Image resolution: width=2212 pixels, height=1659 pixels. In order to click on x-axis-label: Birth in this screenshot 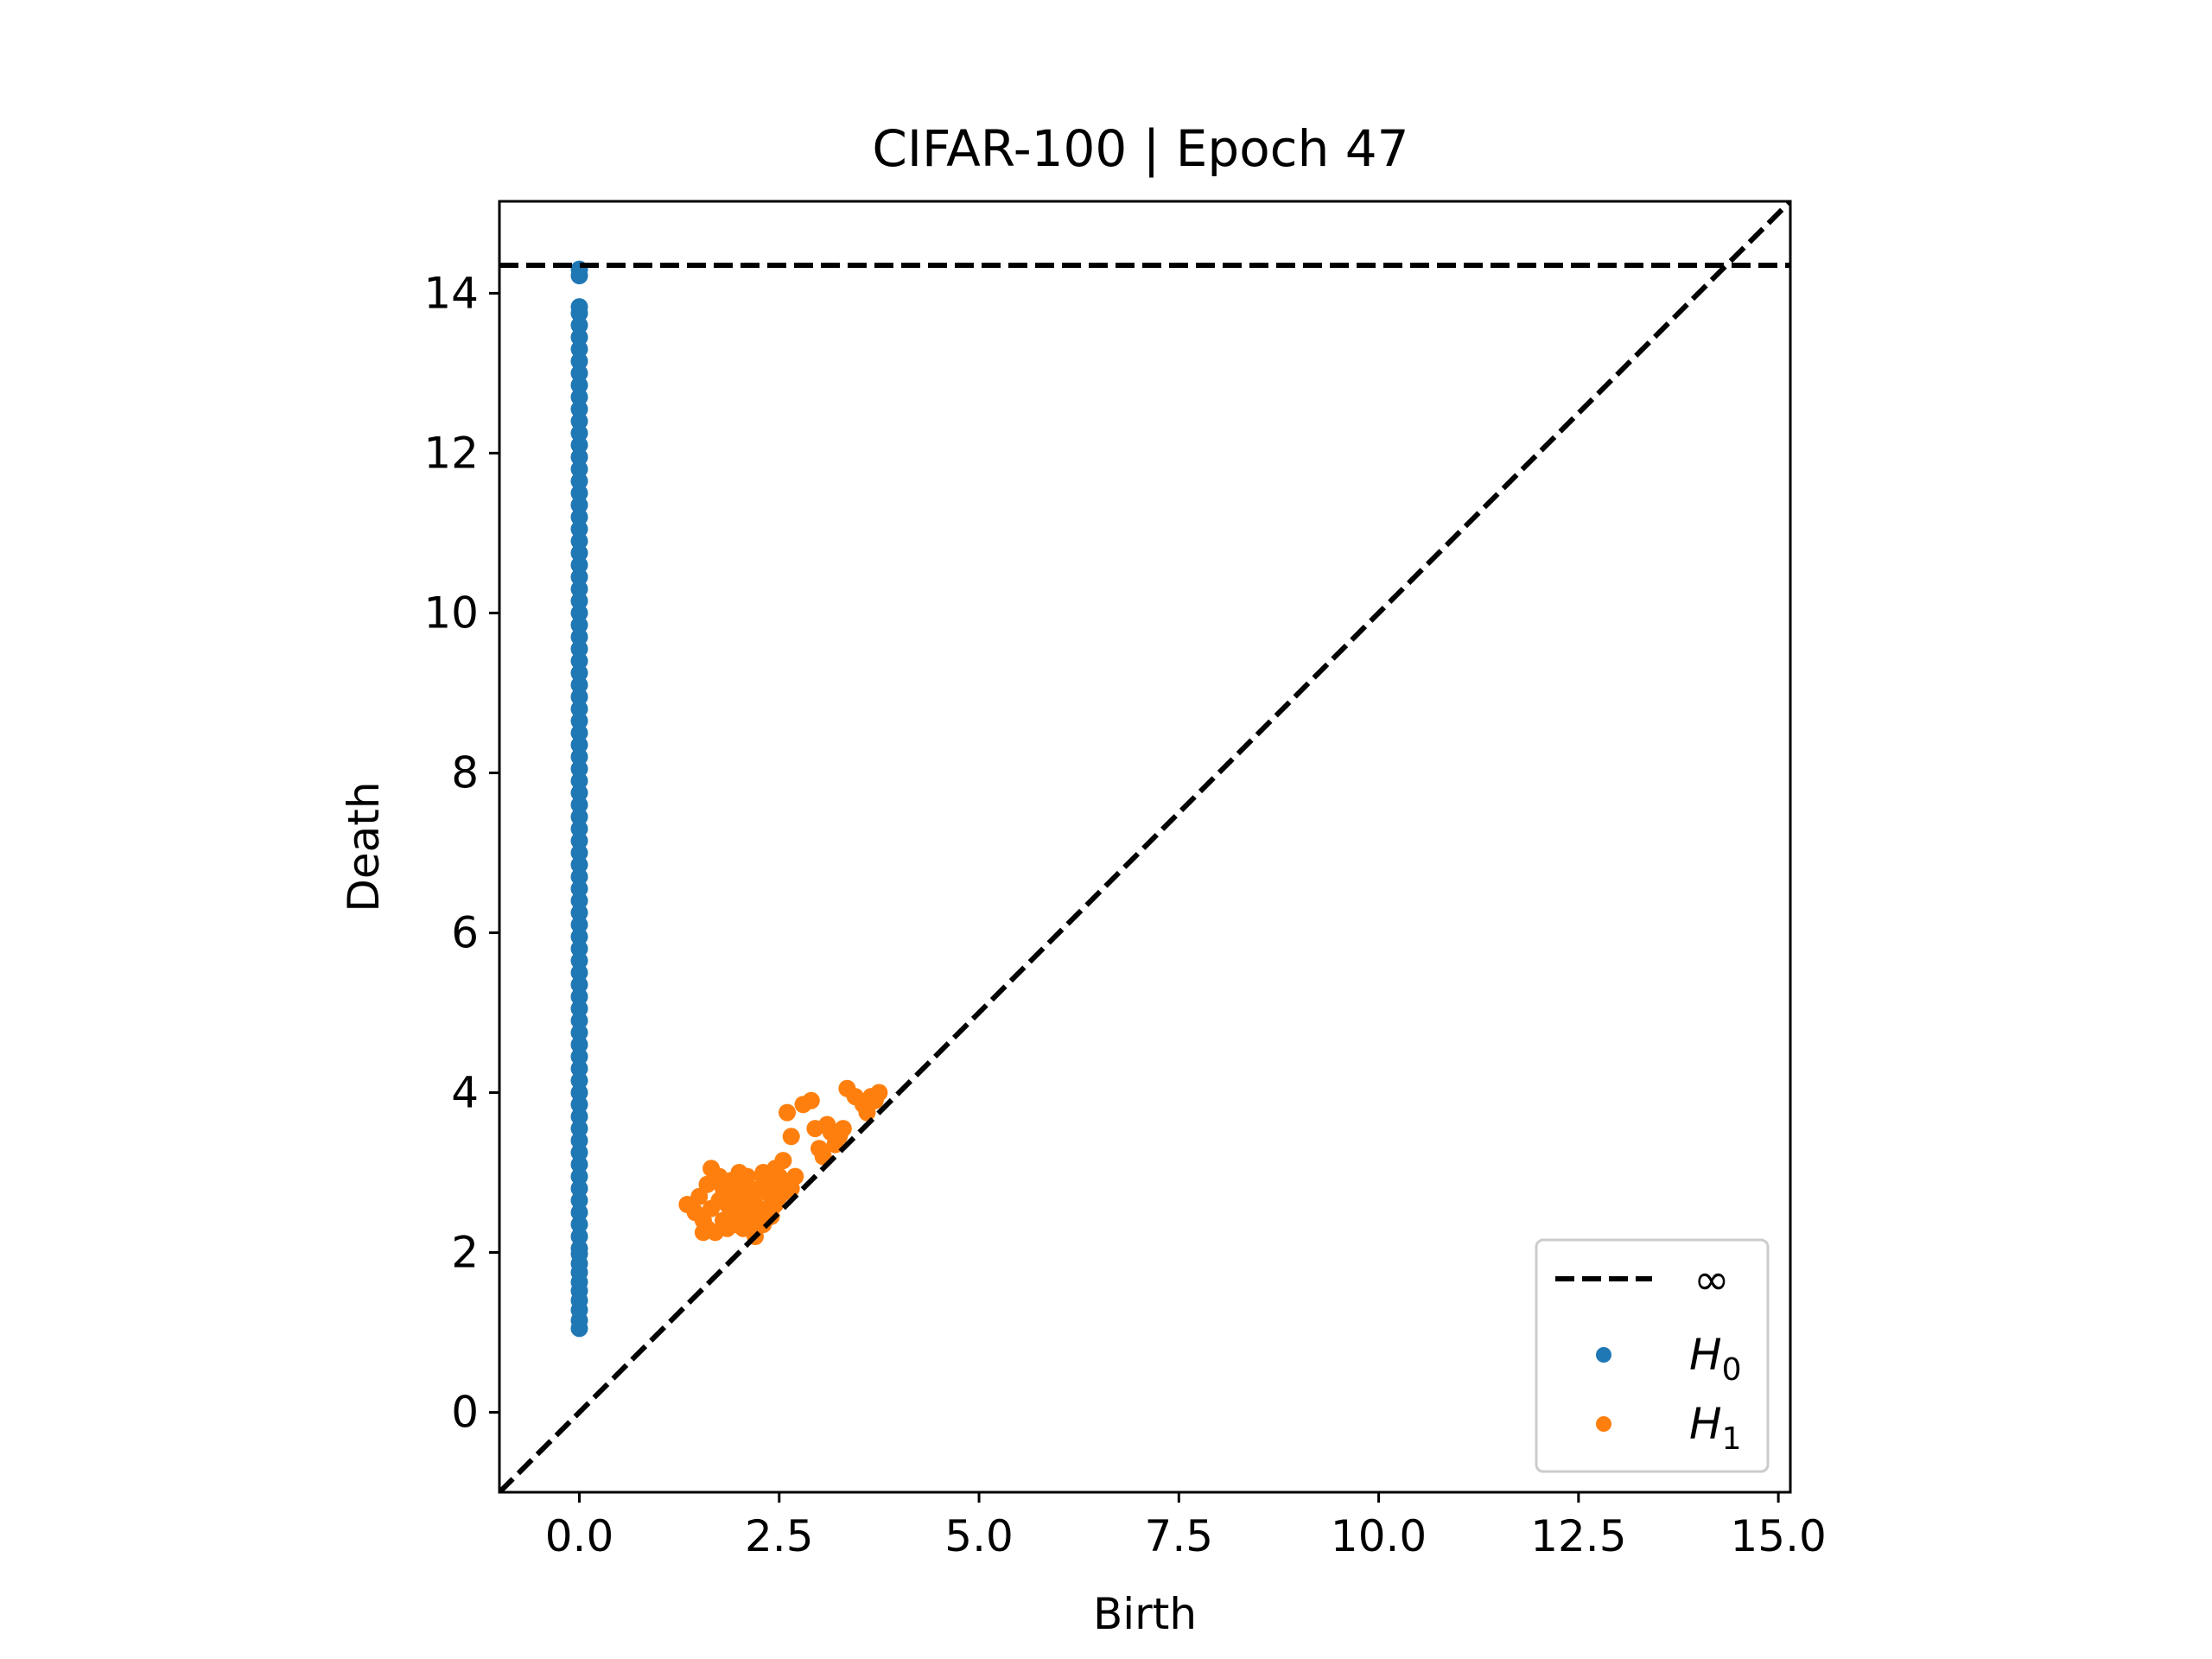, I will do `click(1145, 1614)`.